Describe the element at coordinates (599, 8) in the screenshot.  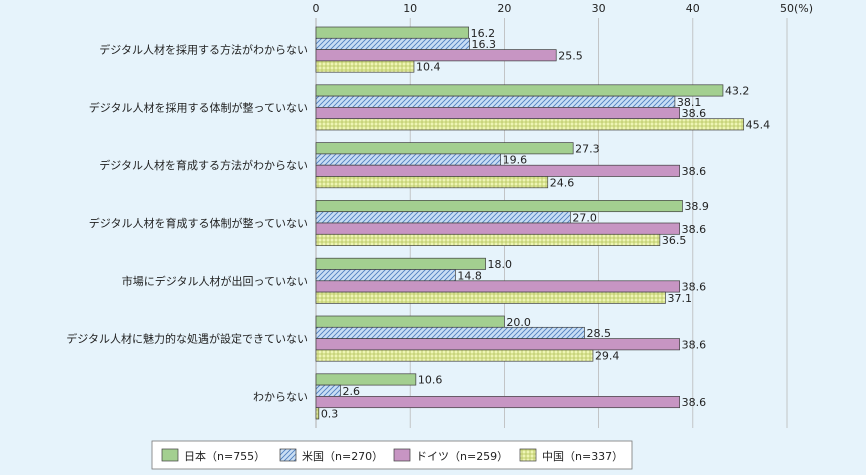
I see `x-tick-label: 30` at that location.